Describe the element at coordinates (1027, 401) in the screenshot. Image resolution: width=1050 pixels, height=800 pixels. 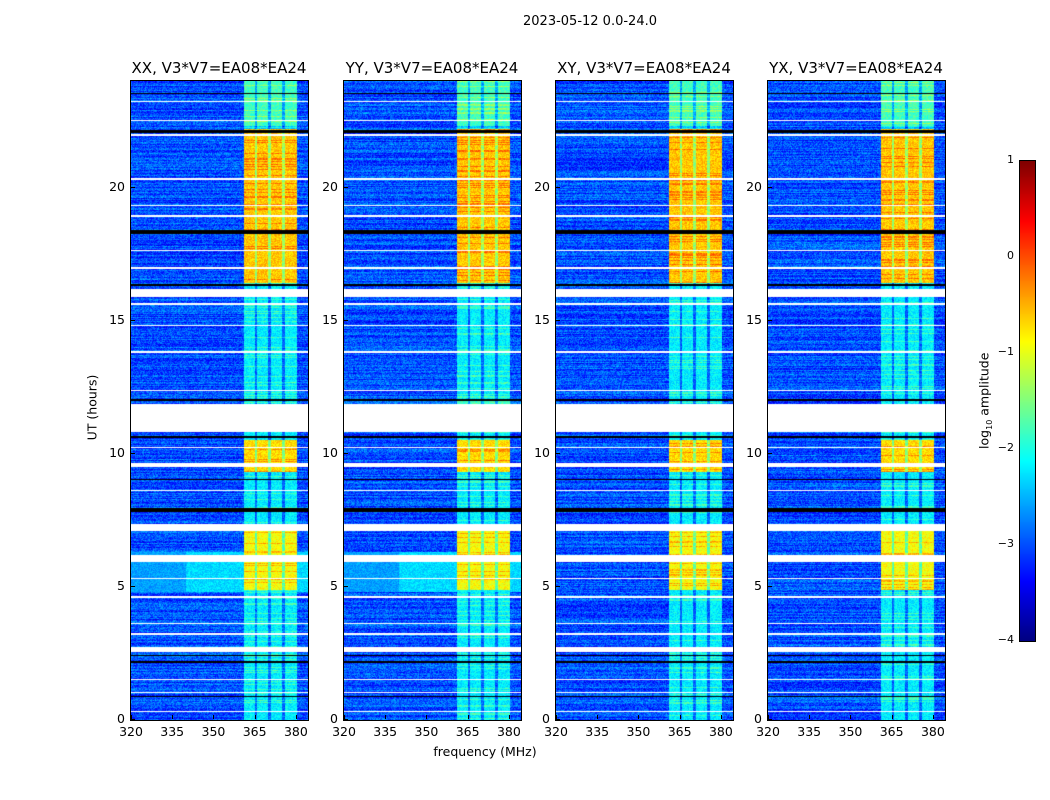
I see `colorbar` at that location.